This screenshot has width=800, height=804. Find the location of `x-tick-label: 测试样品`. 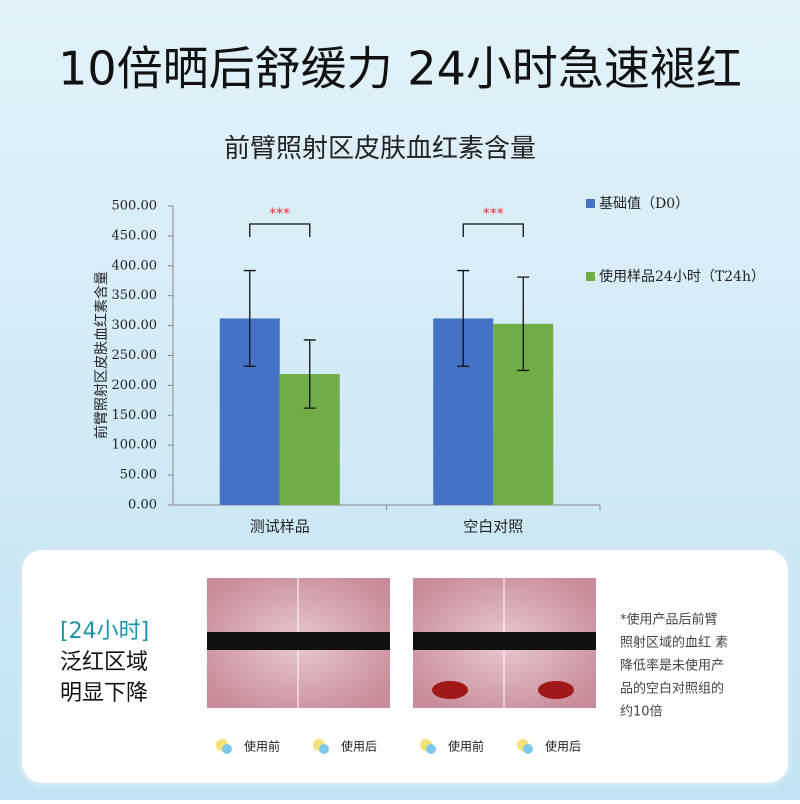

x-tick-label: 测试样品 is located at coordinates (280, 527).